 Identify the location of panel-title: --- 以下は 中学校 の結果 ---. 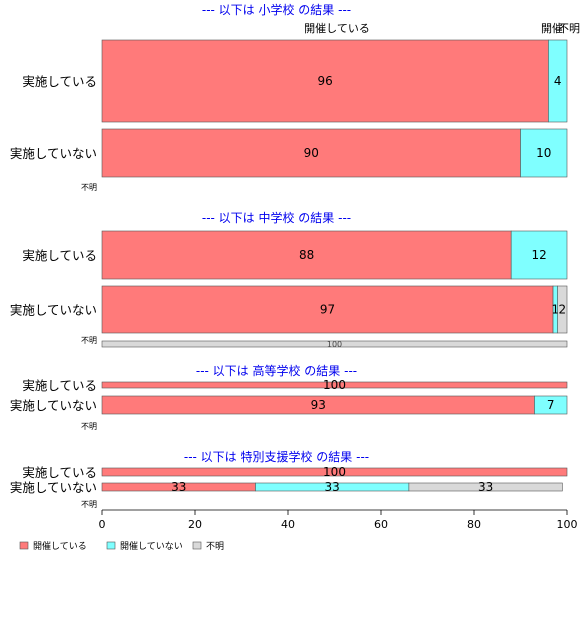
(276, 217).